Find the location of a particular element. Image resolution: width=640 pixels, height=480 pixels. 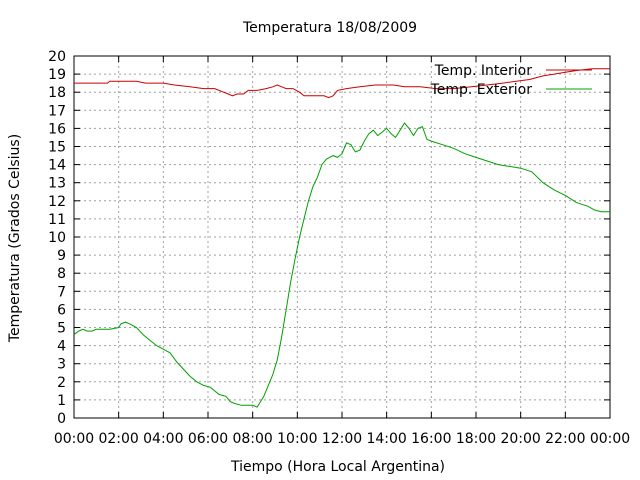

y-tick-label: 13 is located at coordinates (57, 184).